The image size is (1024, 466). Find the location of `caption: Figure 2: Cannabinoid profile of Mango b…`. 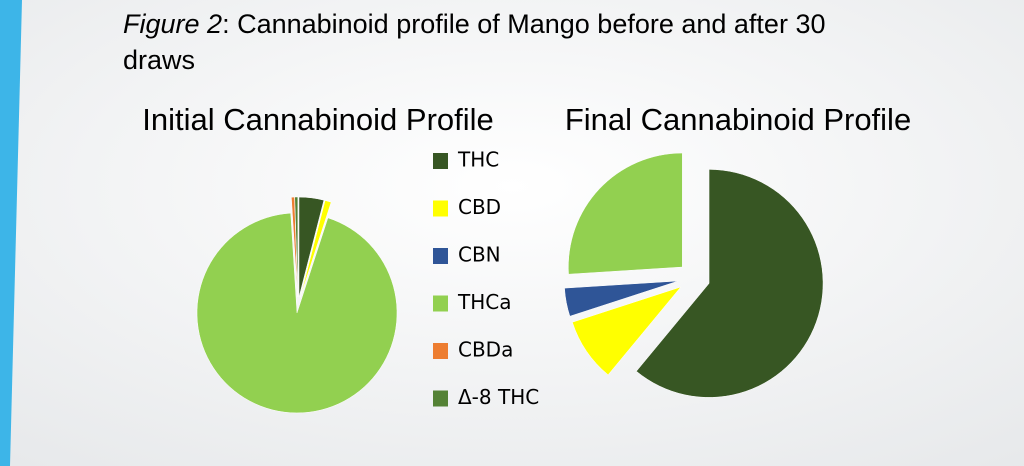

caption: Figure 2: Cannabinoid profile of Mango b… is located at coordinates (474, 24).